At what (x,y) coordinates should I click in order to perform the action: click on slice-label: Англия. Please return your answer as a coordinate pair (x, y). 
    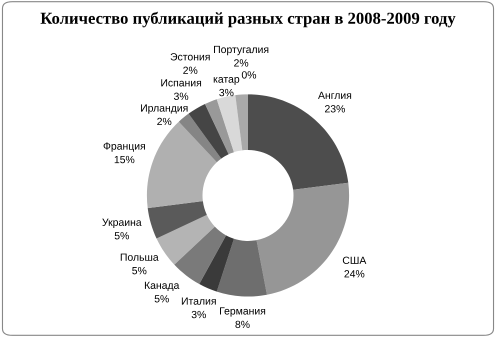
    Looking at the image, I should click on (335, 95).